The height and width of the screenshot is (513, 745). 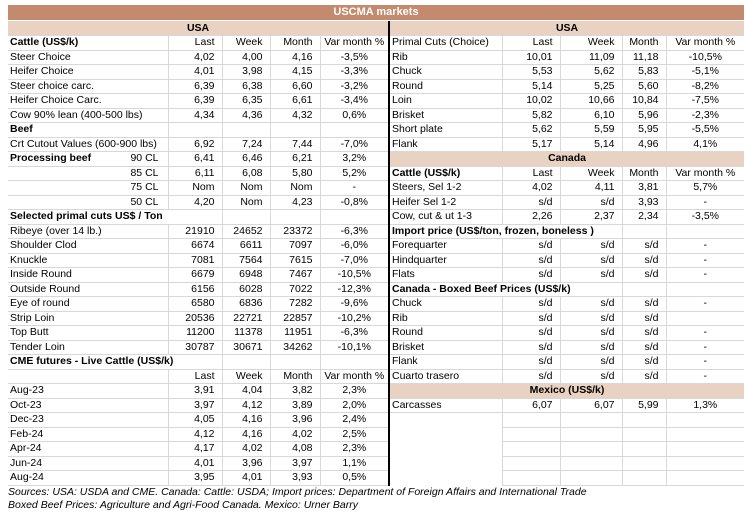 What do you see at coordinates (194, 86) in the screenshot?
I see `cell-last: 6,39` at bounding box center [194, 86].